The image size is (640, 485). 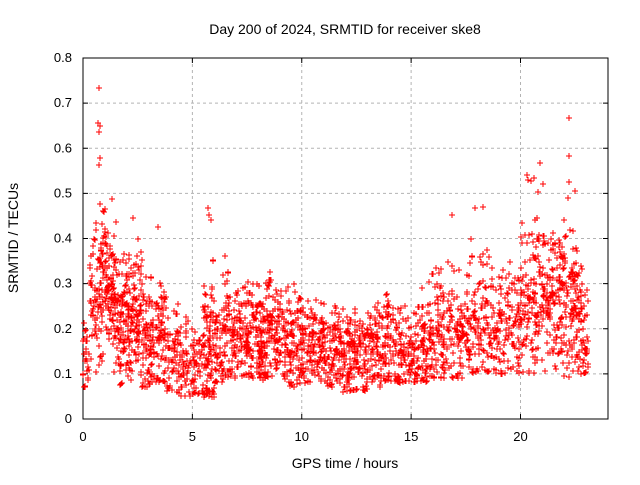 What do you see at coordinates (63, 192) in the screenshot?
I see `y-tick-label: 0.5` at bounding box center [63, 192].